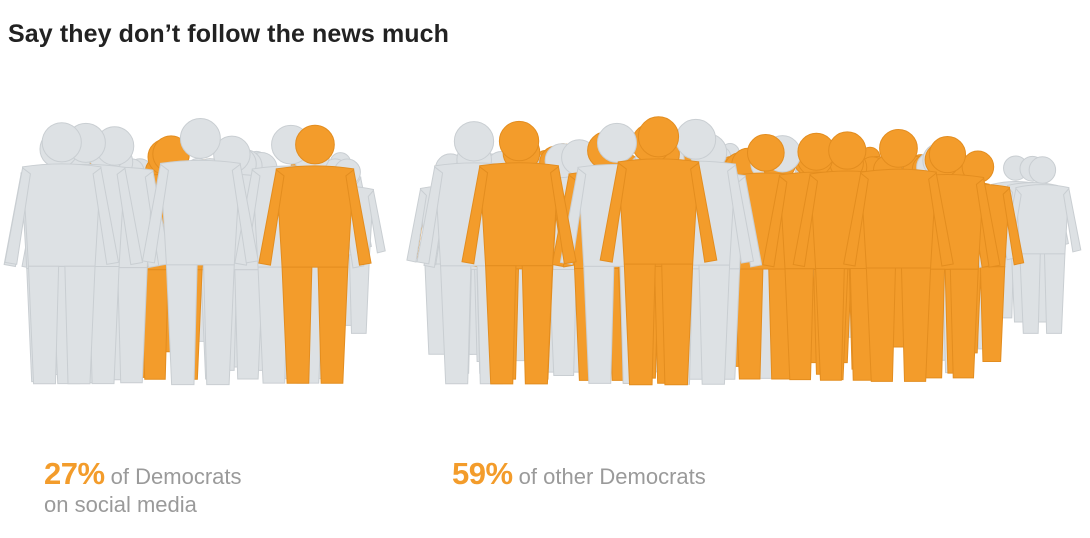 This screenshot has height=538, width=1090. I want to click on caption-social-media-text-line2: on social media, so click(120, 504).